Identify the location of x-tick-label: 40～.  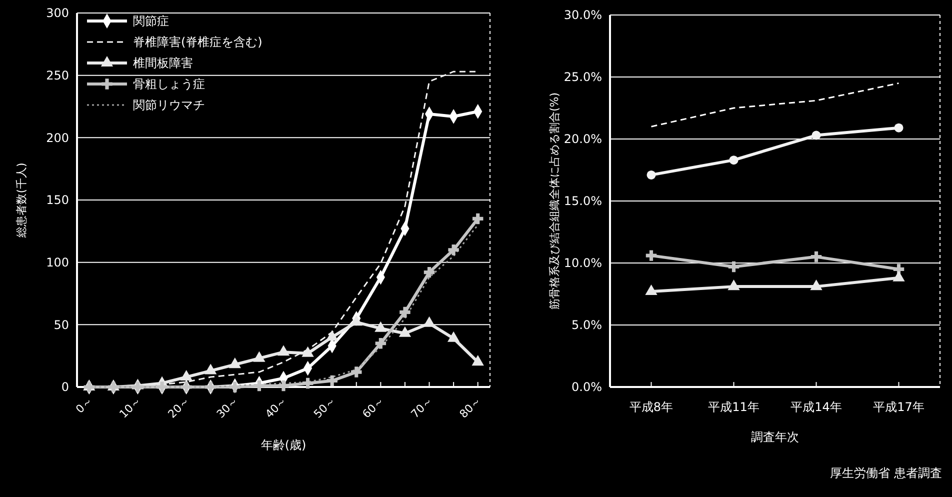
(276, 407).